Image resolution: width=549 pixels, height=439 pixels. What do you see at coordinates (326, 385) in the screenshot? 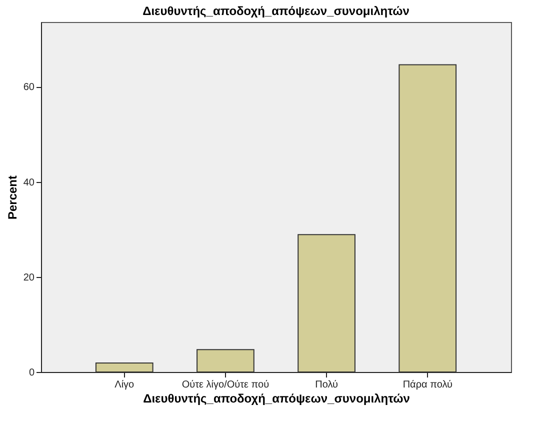
I see `x-tick-label: Πολύ` at bounding box center [326, 385].